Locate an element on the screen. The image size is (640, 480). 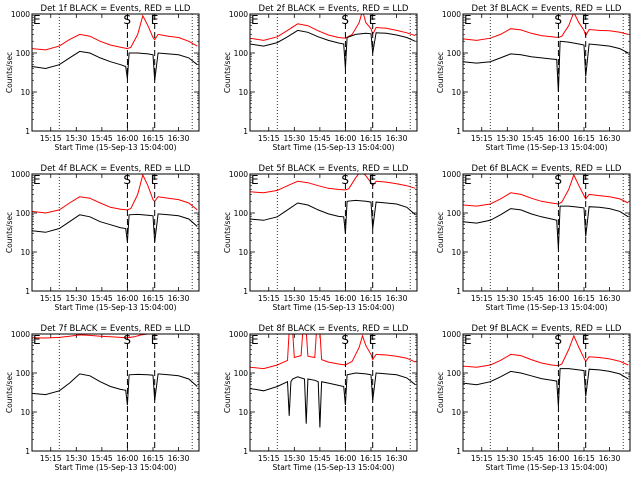
panel-title: Det 9f BLACK = Events, RED = LLD is located at coordinates (547, 329).